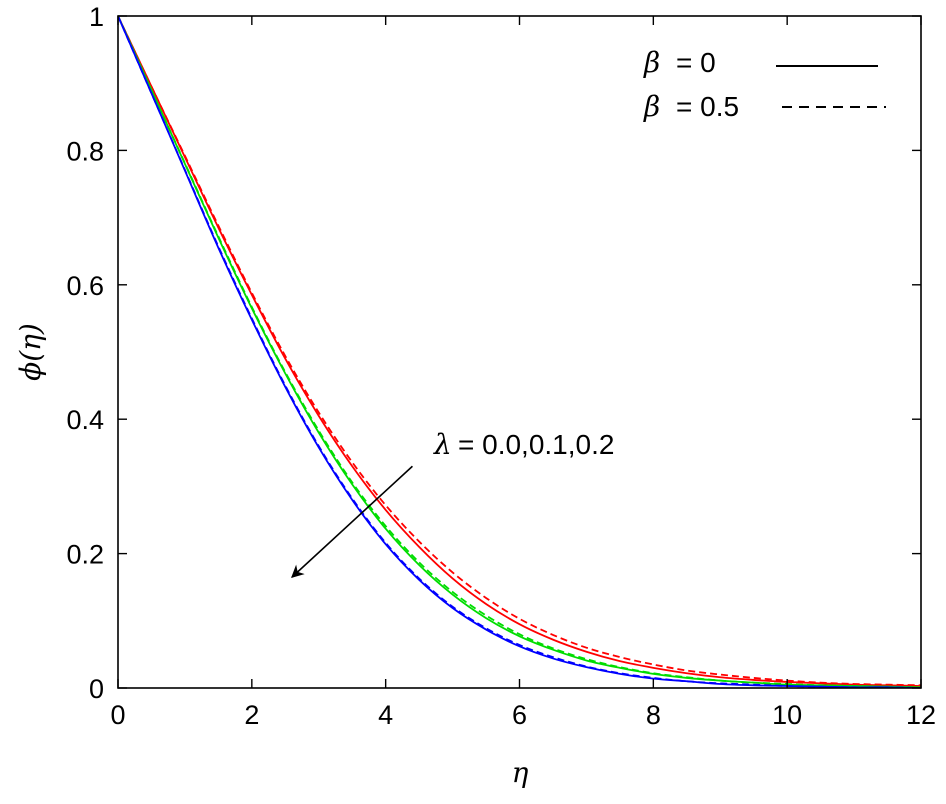 Image resolution: width=946 pixels, height=804 pixels. What do you see at coordinates (519, 715) in the screenshot?
I see `x-tick-label: 6` at bounding box center [519, 715].